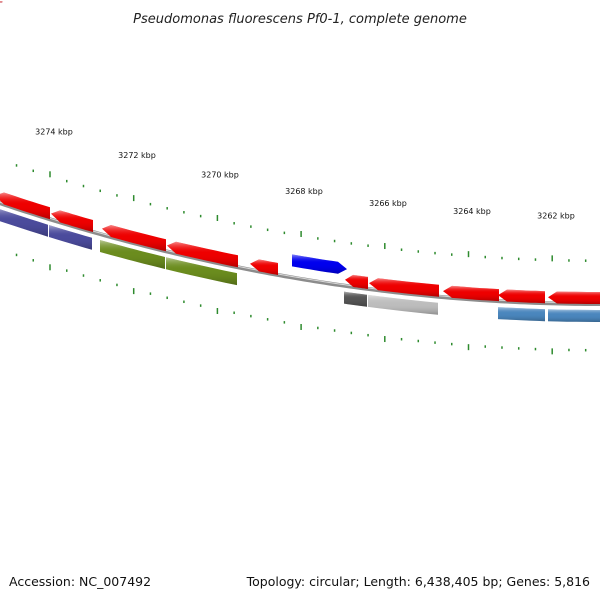 The height and width of the screenshot is (600, 600). I want to click on ruler-label: 3262 kbp, so click(556, 215).